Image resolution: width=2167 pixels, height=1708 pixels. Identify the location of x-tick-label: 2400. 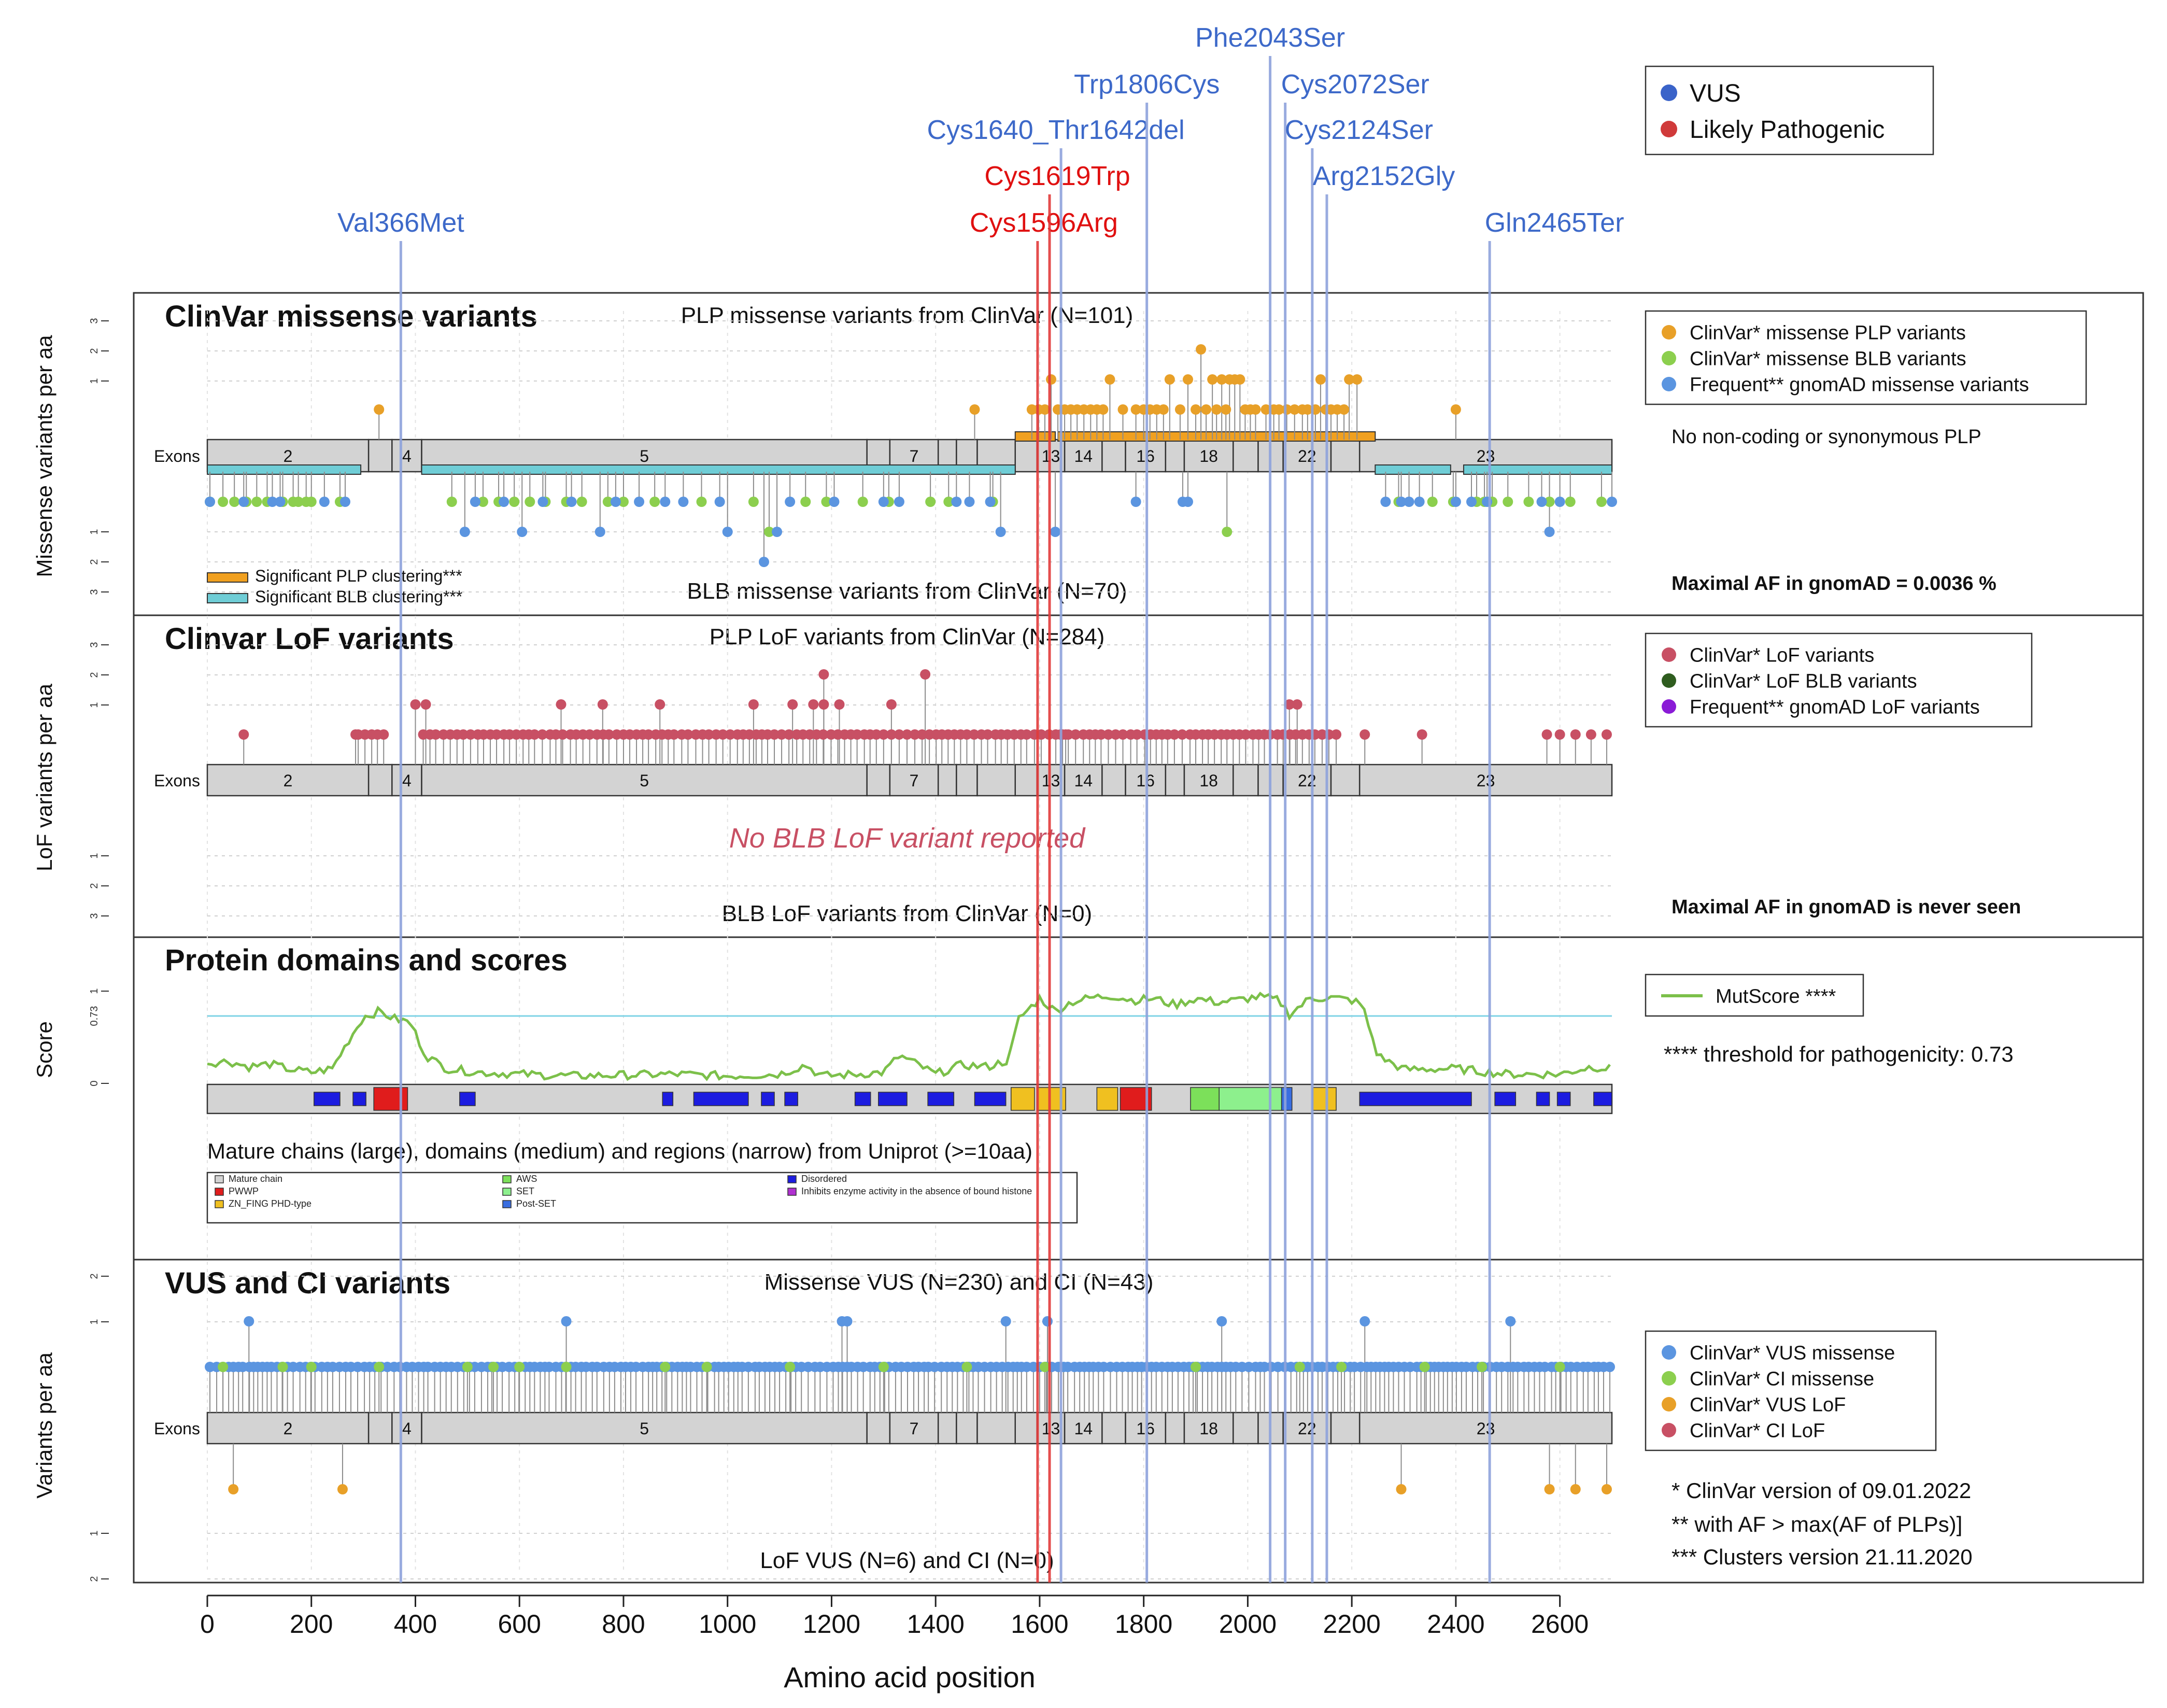
(1455, 1625).